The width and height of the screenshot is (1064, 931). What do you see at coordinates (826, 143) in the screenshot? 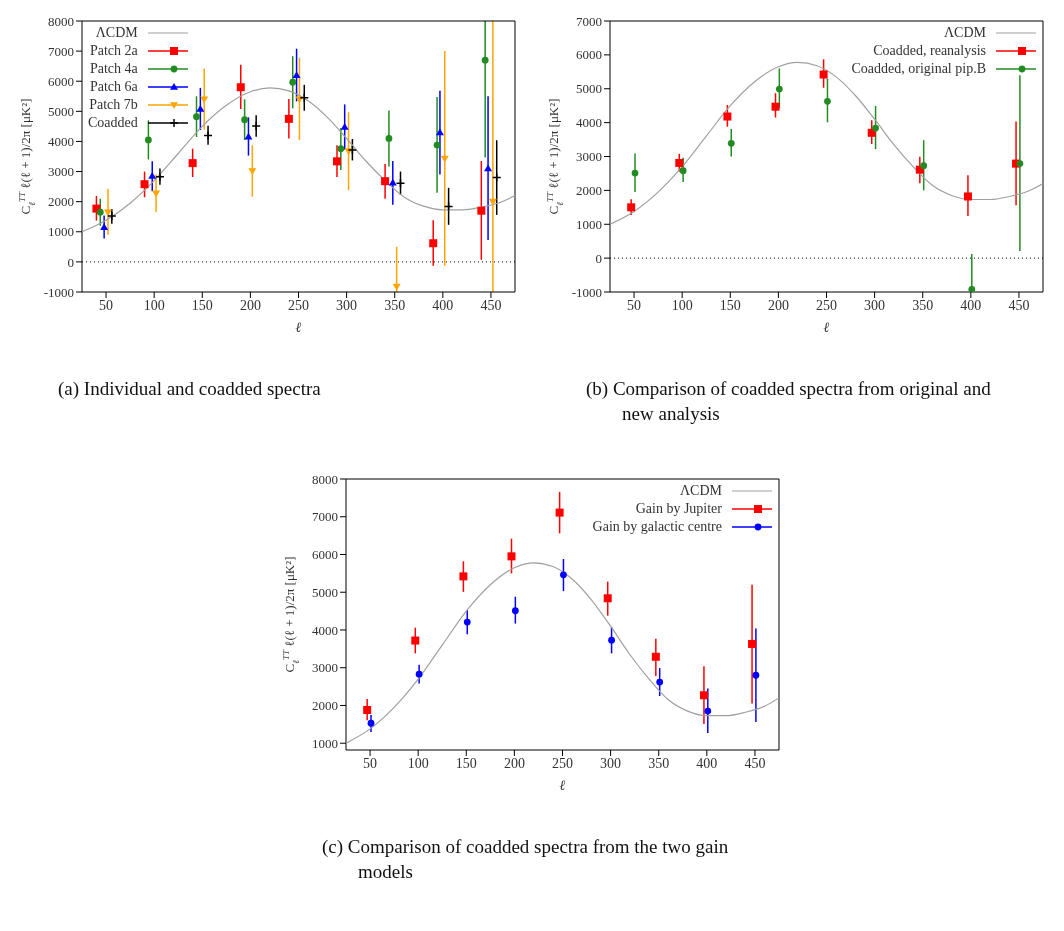
I see `line-series` at bounding box center [826, 143].